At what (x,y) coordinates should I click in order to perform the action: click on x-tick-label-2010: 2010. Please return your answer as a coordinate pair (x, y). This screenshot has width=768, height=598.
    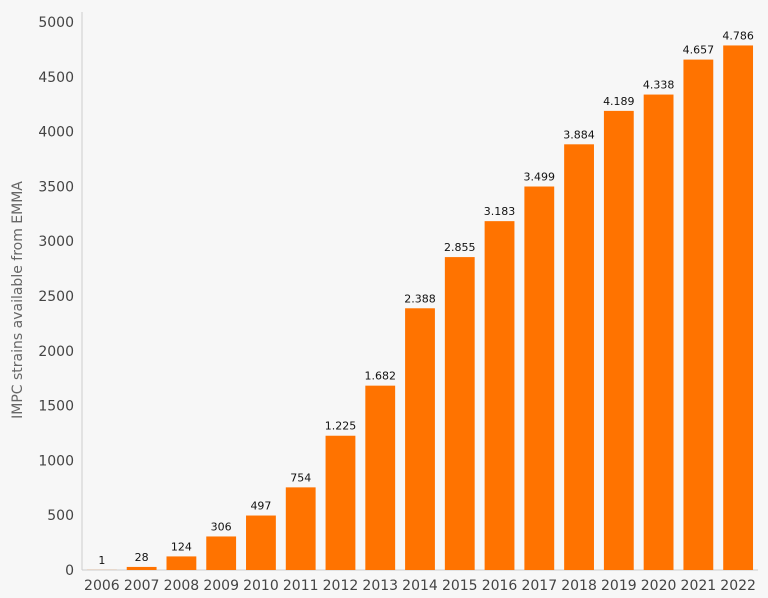
    Looking at the image, I should click on (261, 586).